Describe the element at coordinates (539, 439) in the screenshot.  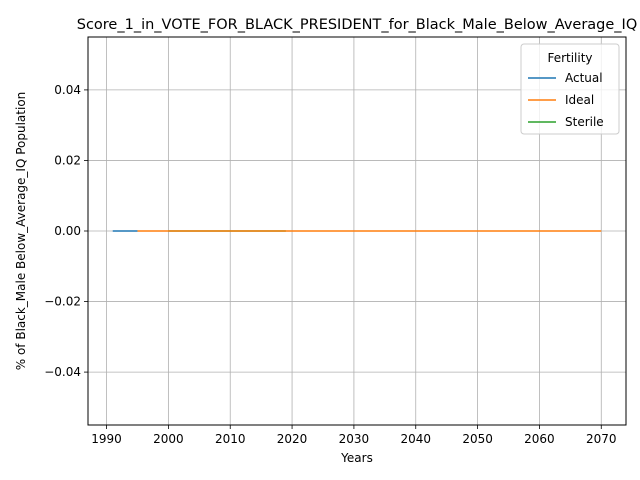
I see `x-tick-label: 2060` at that location.